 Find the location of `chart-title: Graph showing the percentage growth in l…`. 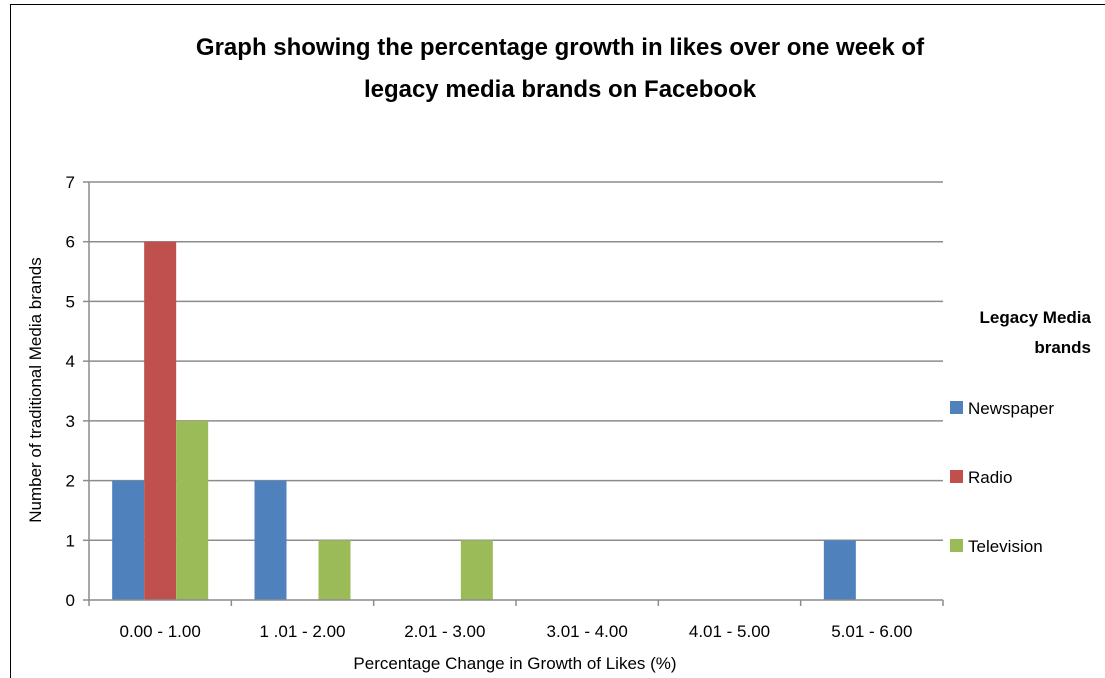

chart-title: Graph showing the percentage growth in l… is located at coordinates (560, 68).